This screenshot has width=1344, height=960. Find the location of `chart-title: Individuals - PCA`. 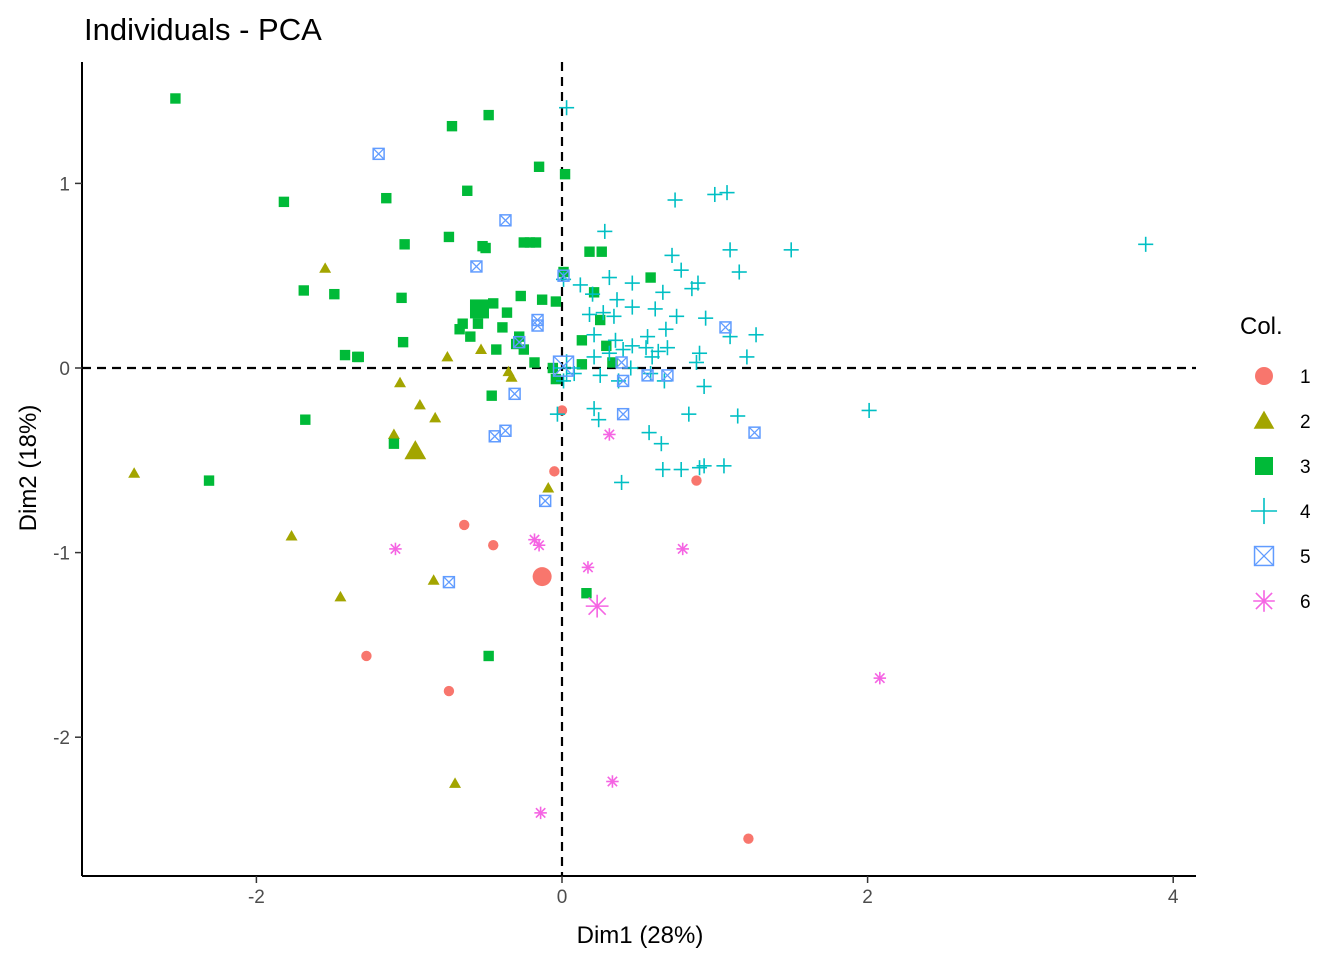

chart-title: Individuals - PCA is located at coordinates (203, 29).